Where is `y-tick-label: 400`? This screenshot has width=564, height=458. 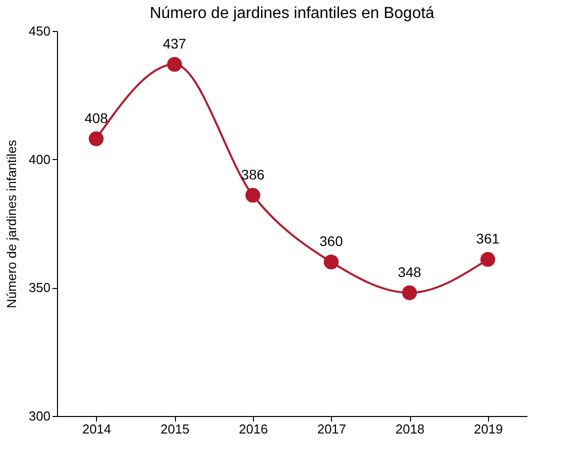 y-tick-label: 400 is located at coordinates (39, 159).